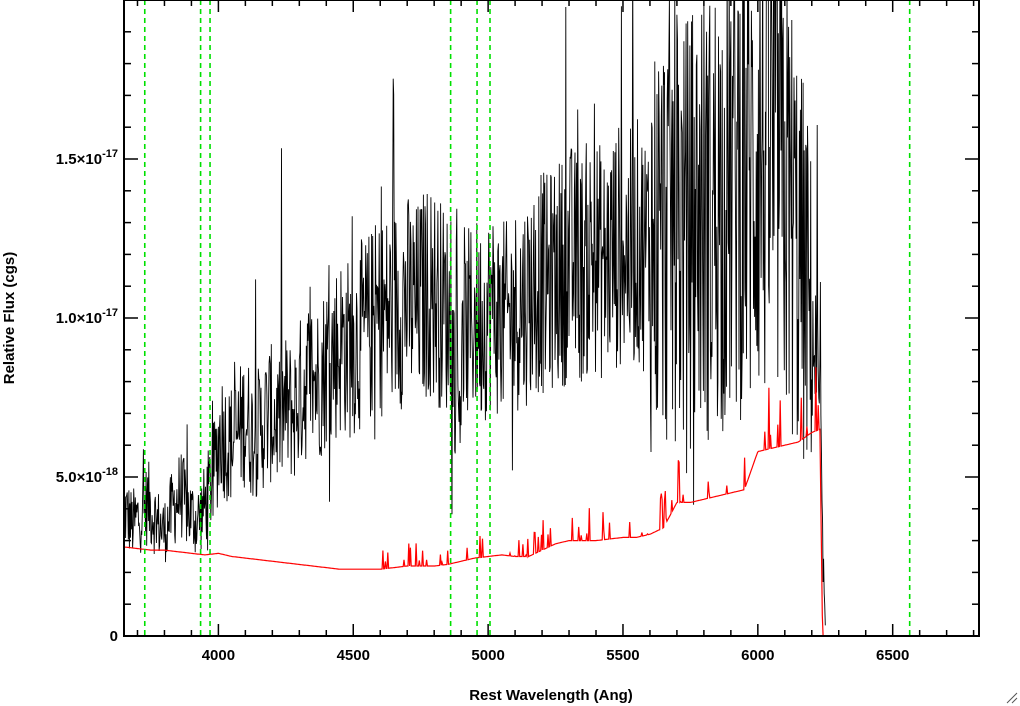 This screenshot has height=706, width=1020. Describe the element at coordinates (87, 476) in the screenshot. I see `y-tick-label: 5.0×10⁻¹⁸` at that location.